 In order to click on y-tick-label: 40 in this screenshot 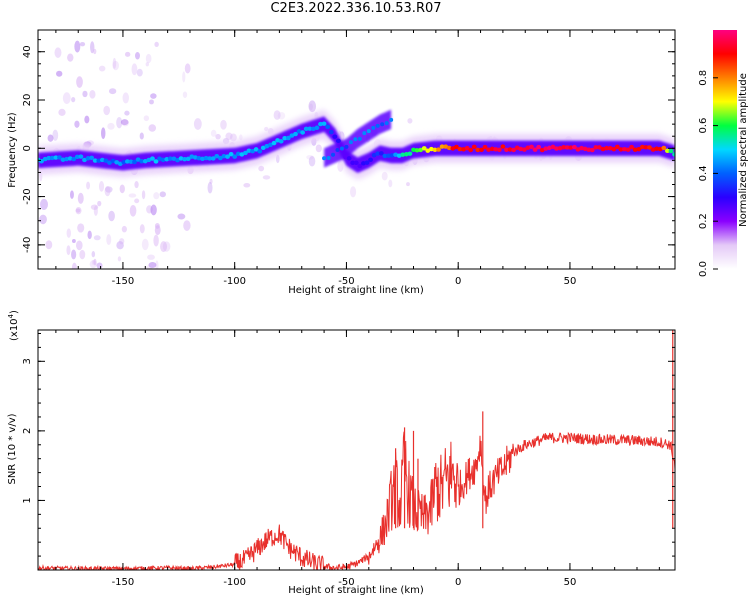, I will do `click(27, 51)`.